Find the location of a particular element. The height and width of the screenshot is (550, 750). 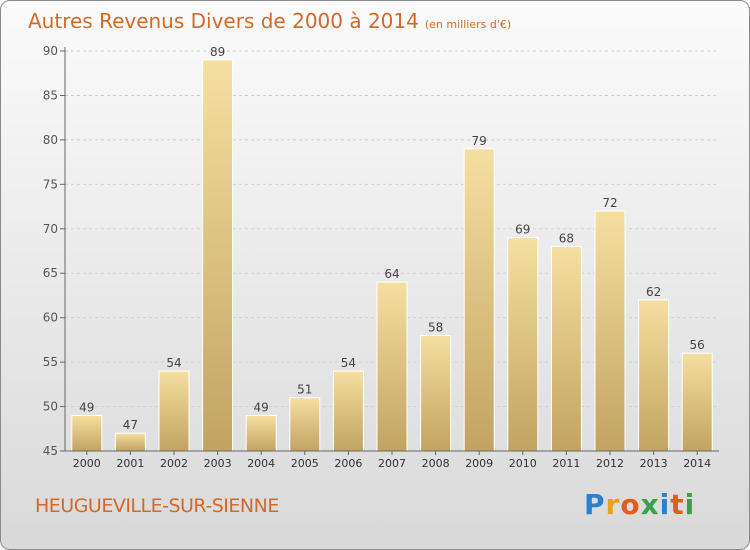

y-tick-label: 65 is located at coordinates (50, 273).